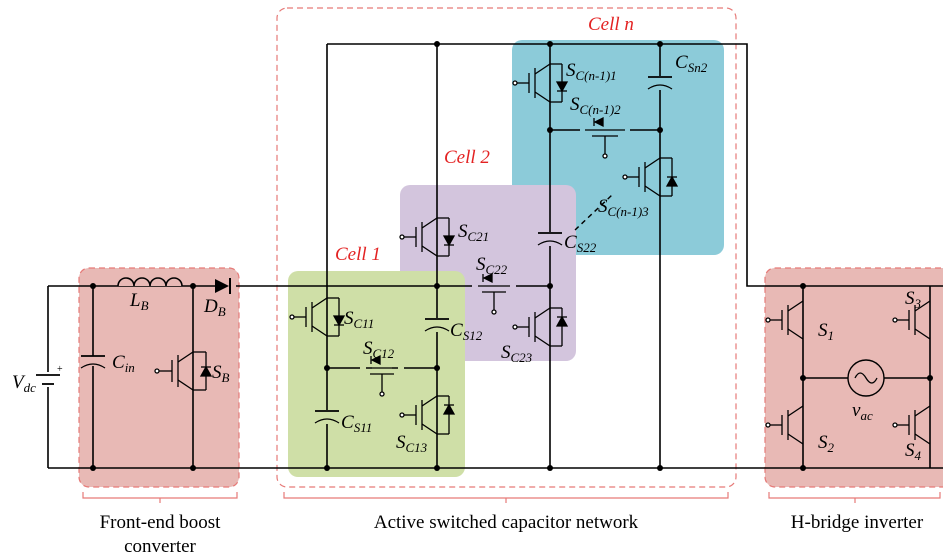  I want to click on cell-2-label: Cell 2, so click(467, 157).